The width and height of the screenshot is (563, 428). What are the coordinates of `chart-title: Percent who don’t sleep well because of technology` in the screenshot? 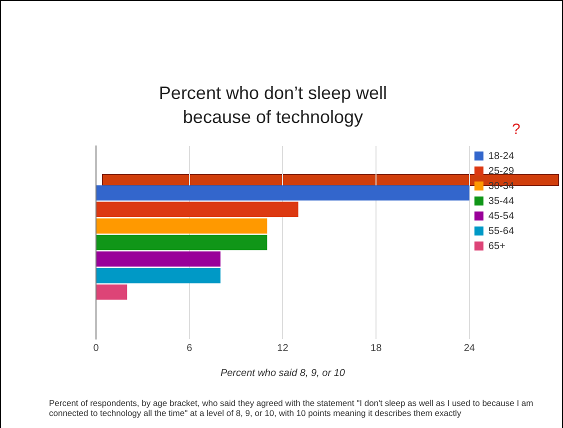 It's located at (273, 105).